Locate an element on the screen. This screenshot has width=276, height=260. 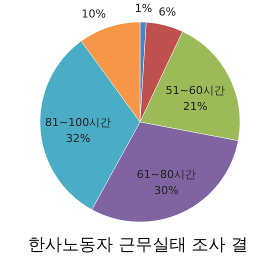
data-label: 32% is located at coordinates (78, 138).